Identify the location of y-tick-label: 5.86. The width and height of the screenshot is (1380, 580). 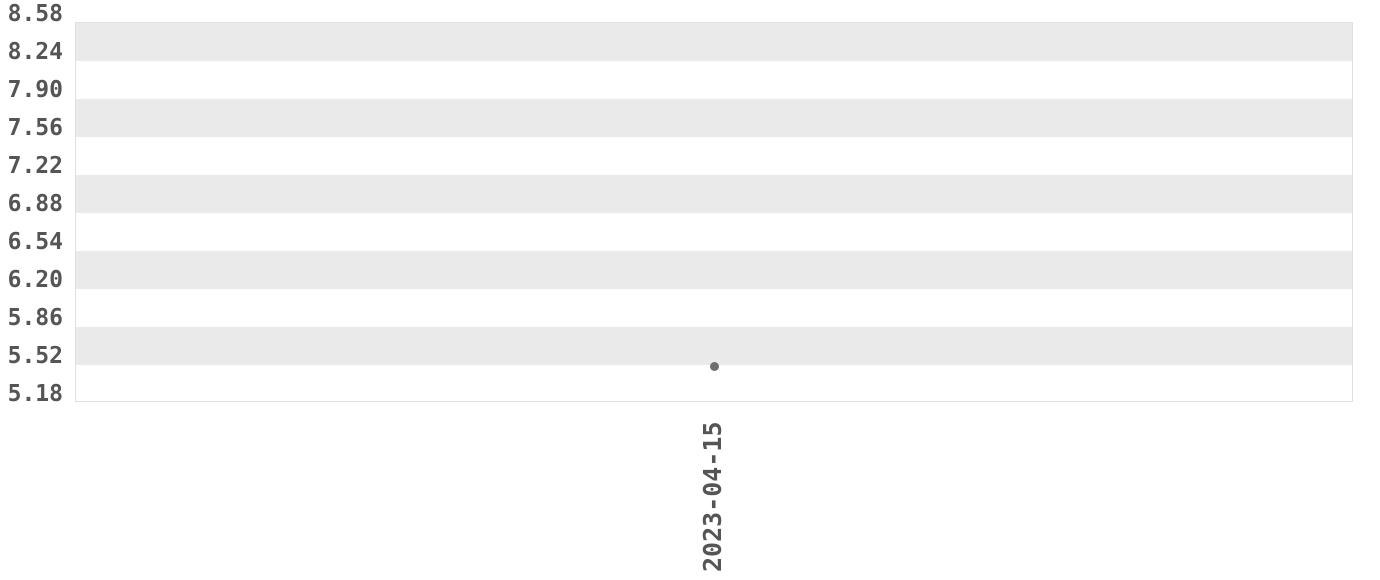
(35, 318).